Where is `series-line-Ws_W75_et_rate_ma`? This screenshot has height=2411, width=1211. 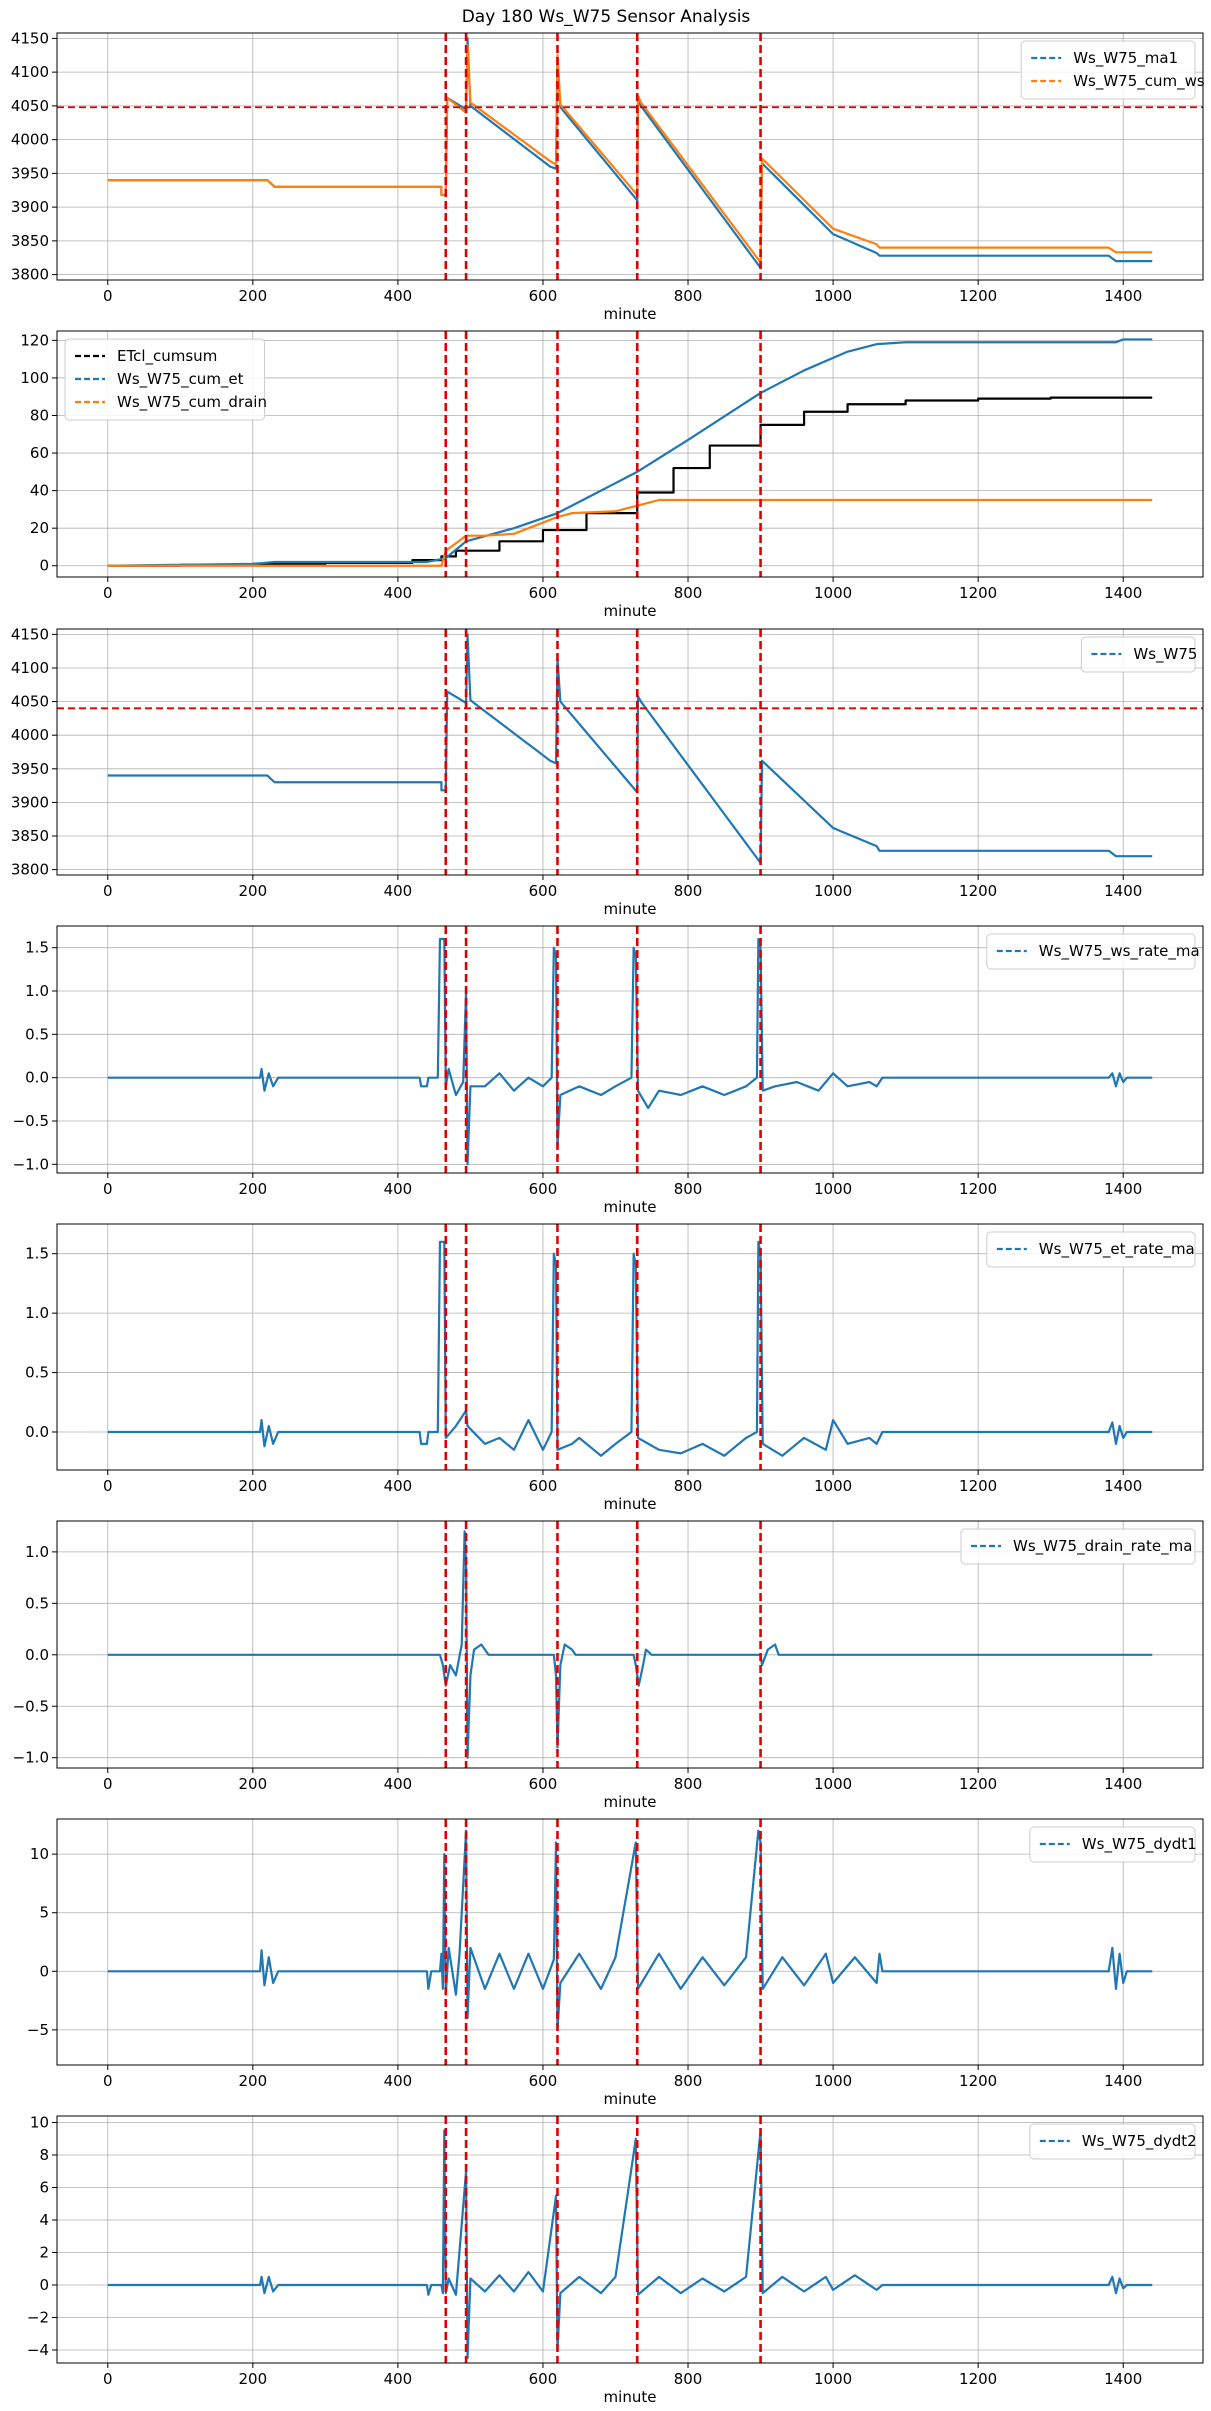
series-line-Ws_W75_et_rate_ma is located at coordinates (630, 1348).